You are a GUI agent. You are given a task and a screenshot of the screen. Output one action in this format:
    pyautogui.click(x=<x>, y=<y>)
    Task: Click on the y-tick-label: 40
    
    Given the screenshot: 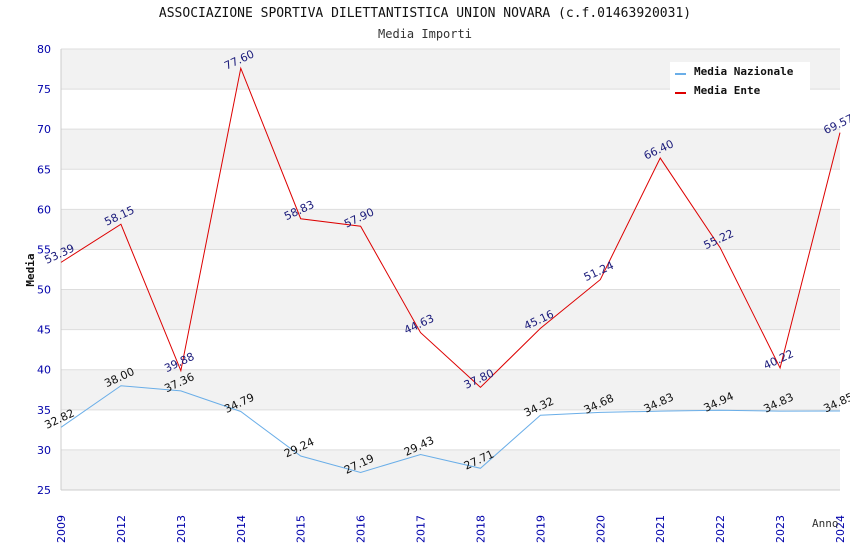 What is the action you would take?
    pyautogui.click(x=44, y=370)
    